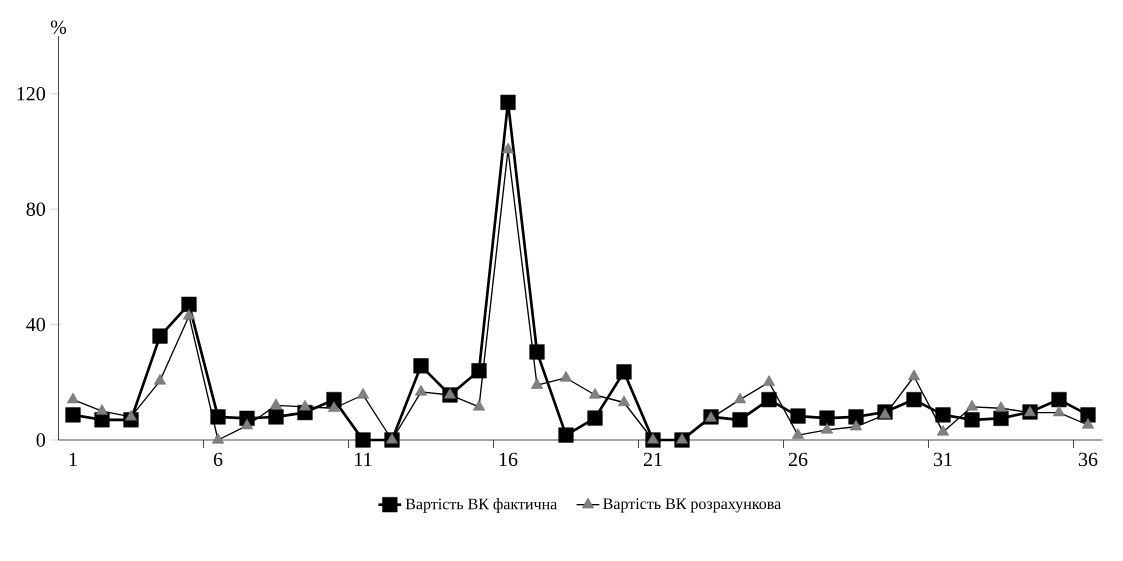  What do you see at coordinates (508, 459) in the screenshot?
I see `x-tick-label: 16` at bounding box center [508, 459].